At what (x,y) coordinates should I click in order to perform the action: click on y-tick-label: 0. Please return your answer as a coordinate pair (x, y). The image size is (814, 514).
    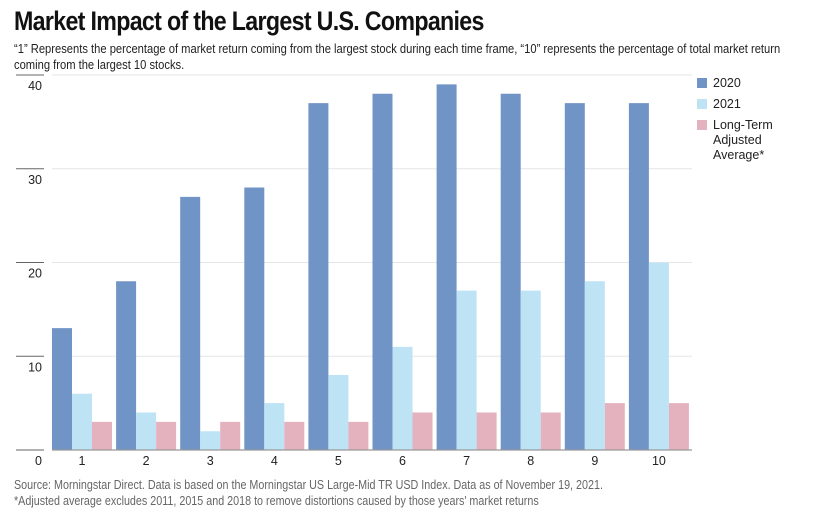
    Looking at the image, I should click on (38, 461).